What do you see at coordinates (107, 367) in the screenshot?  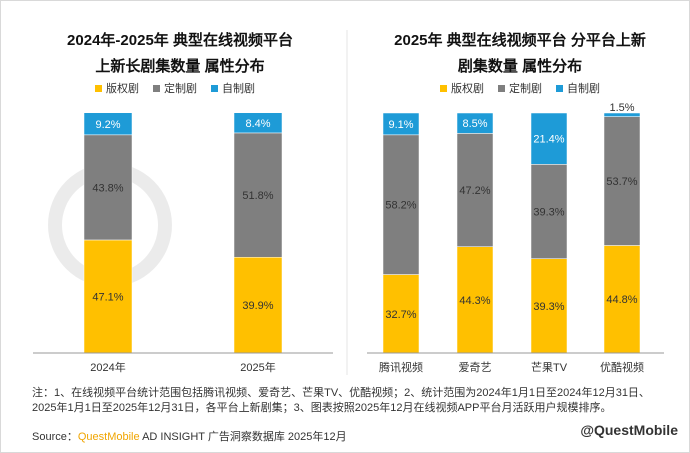 I see `category-label: 2024年` at bounding box center [107, 367].